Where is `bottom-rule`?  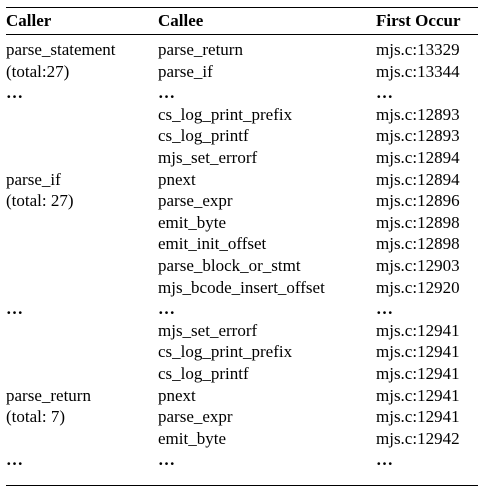 bottom-rule is located at coordinates (242, 485).